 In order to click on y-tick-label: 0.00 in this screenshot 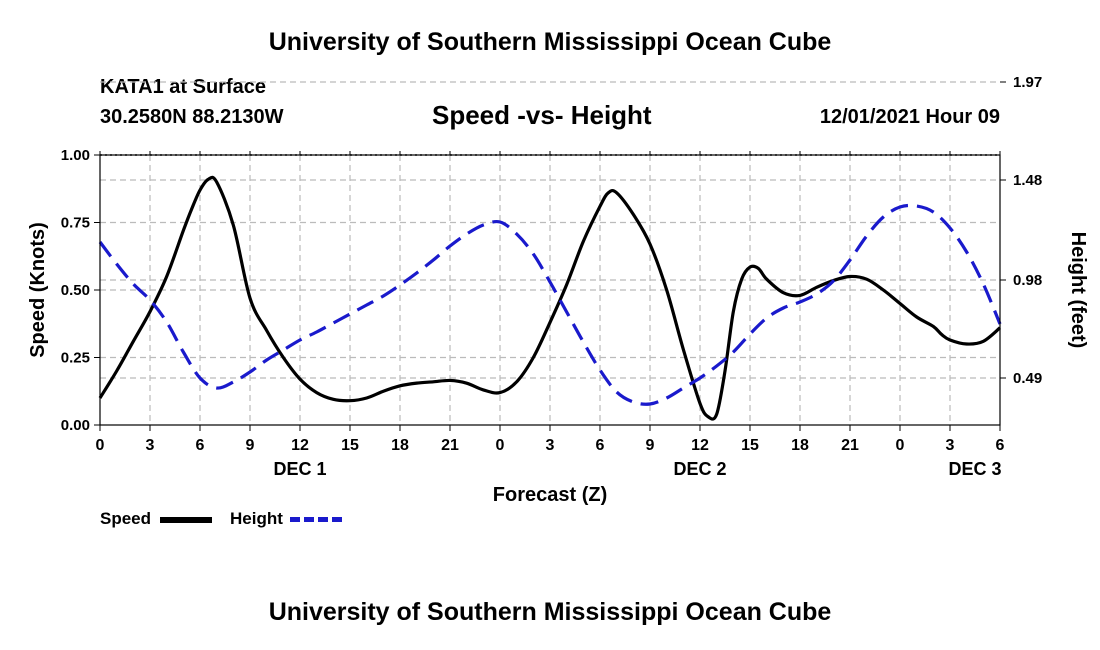, I will do `click(75, 425)`.